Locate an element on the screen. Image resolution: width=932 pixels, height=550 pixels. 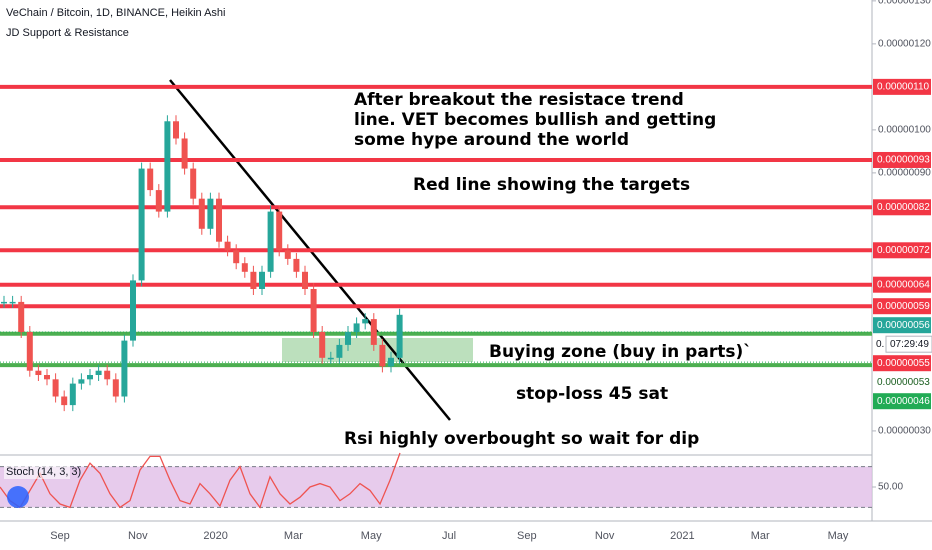
stoch-title: Stoch (14, 3, 3) is located at coordinates (43, 472).